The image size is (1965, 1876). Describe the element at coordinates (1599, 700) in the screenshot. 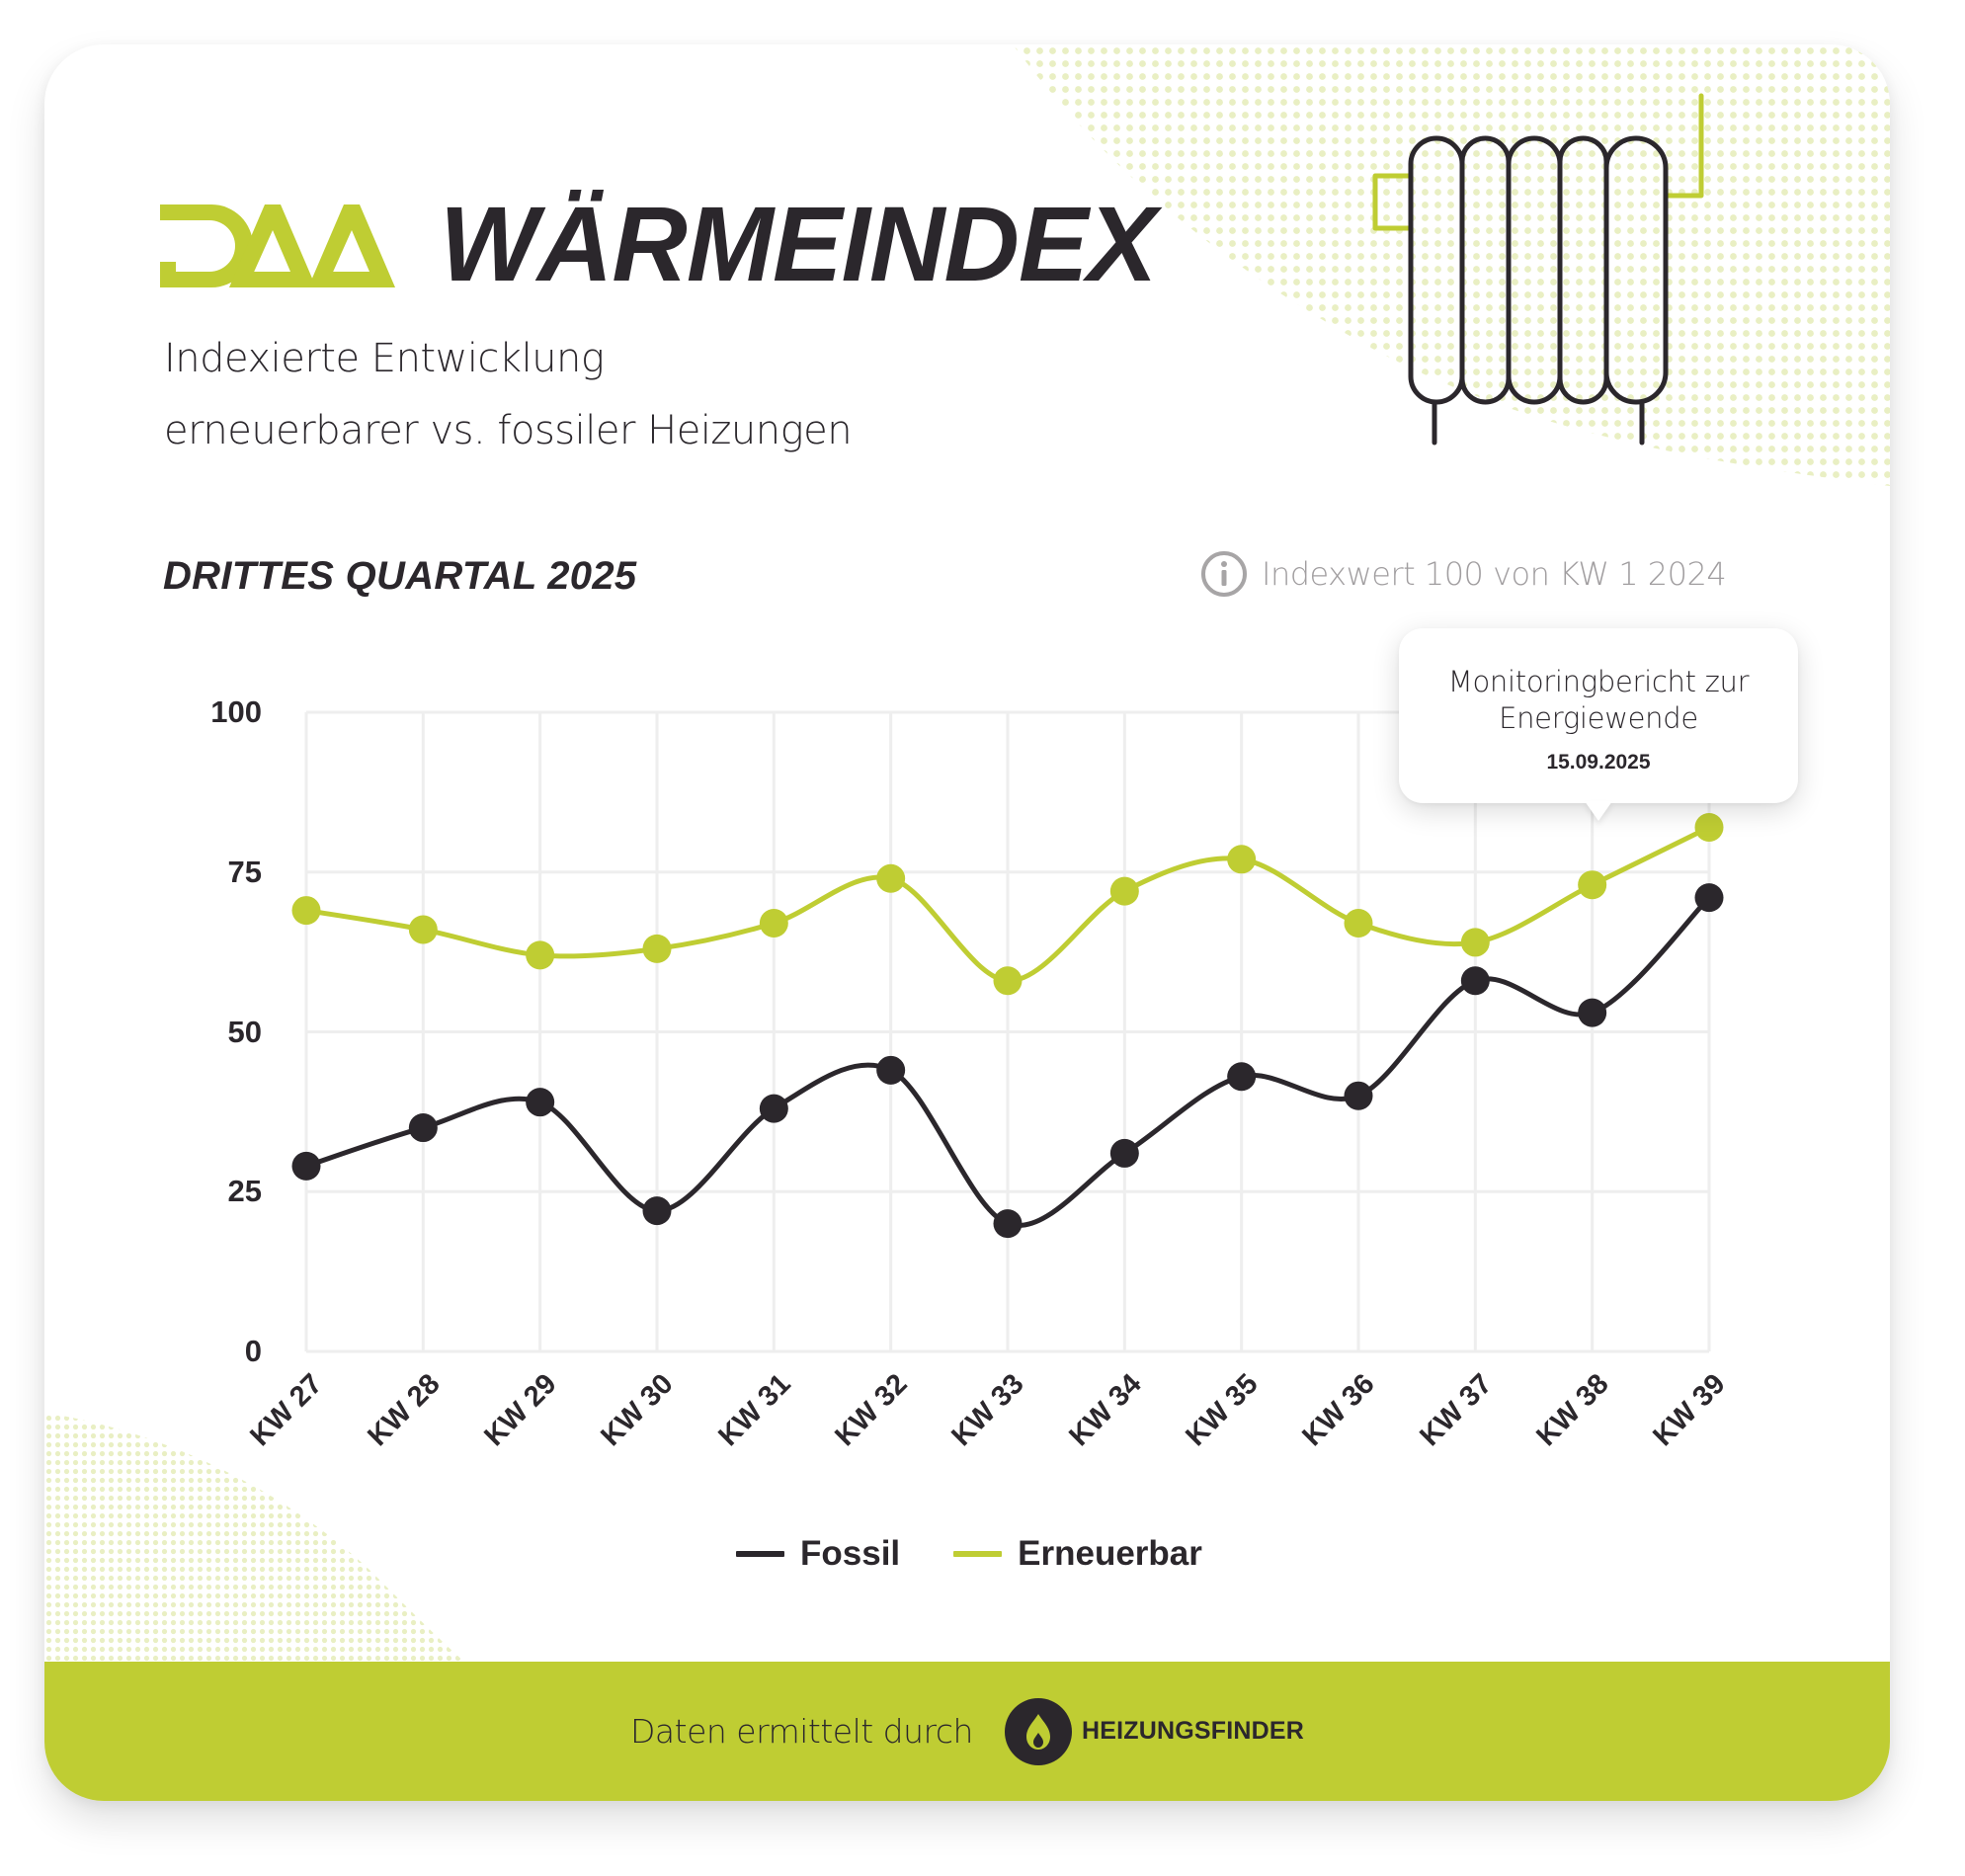

I see `annotation-title: Monitoringbericht zur Energiewende` at that location.